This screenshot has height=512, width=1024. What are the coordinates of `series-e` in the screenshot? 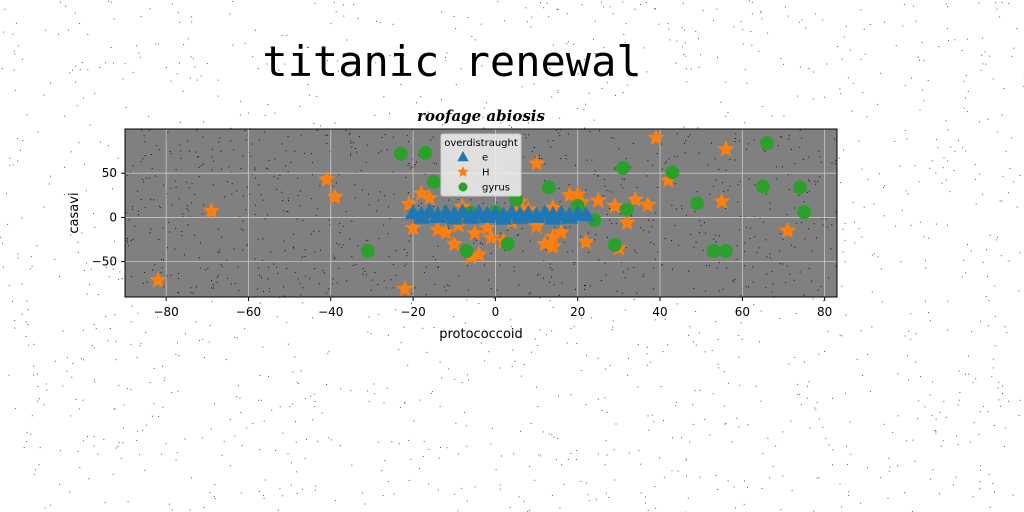 It's located at (499, 214).